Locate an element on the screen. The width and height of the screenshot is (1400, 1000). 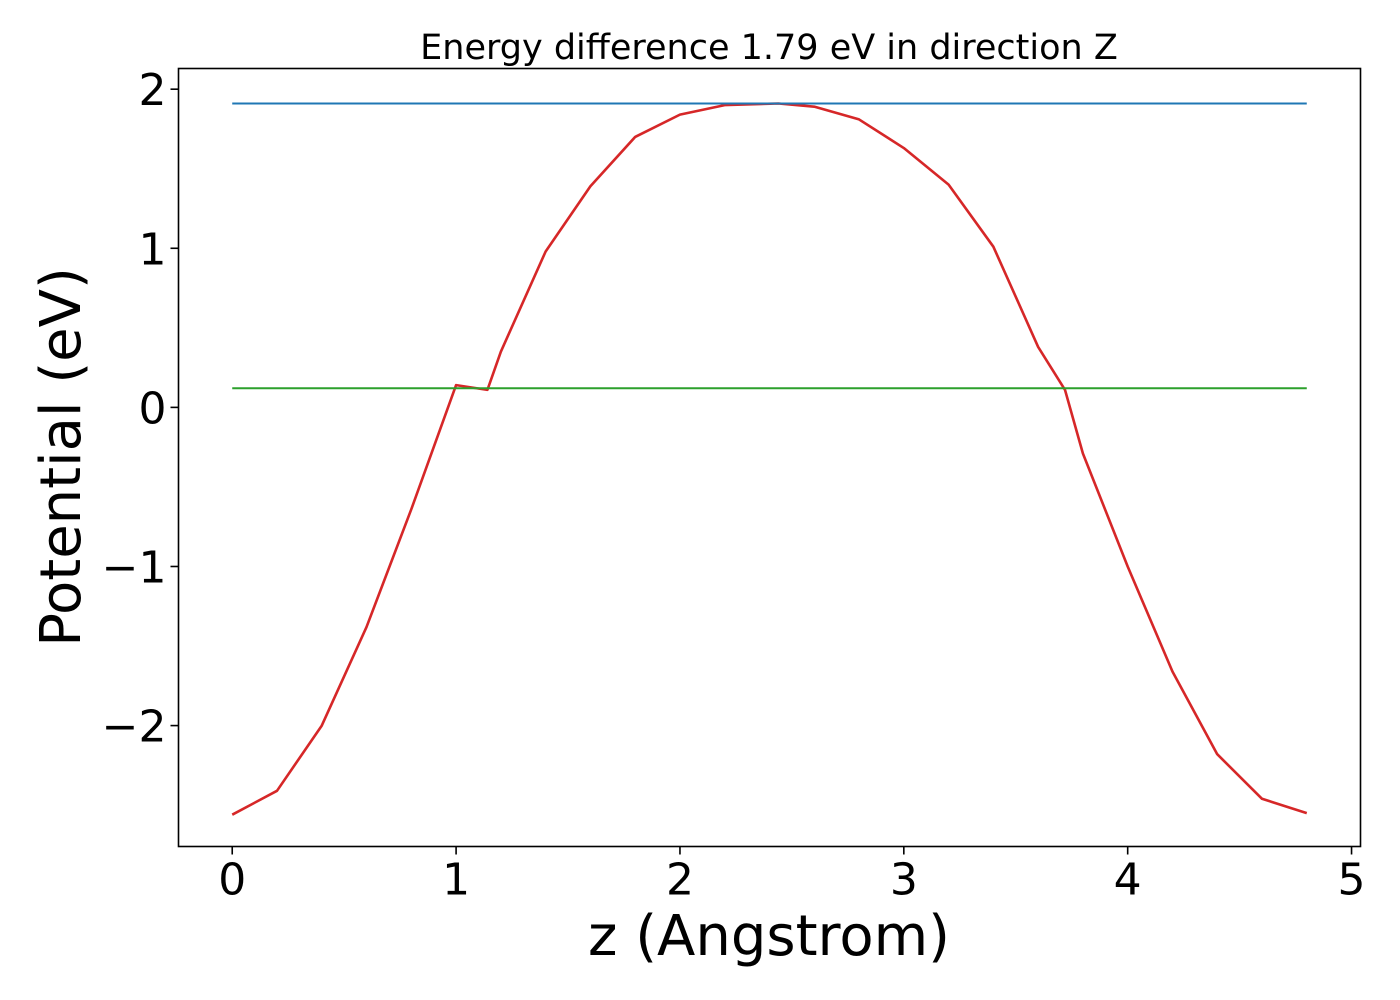
x-tick-label: 0 is located at coordinates (232, 880).